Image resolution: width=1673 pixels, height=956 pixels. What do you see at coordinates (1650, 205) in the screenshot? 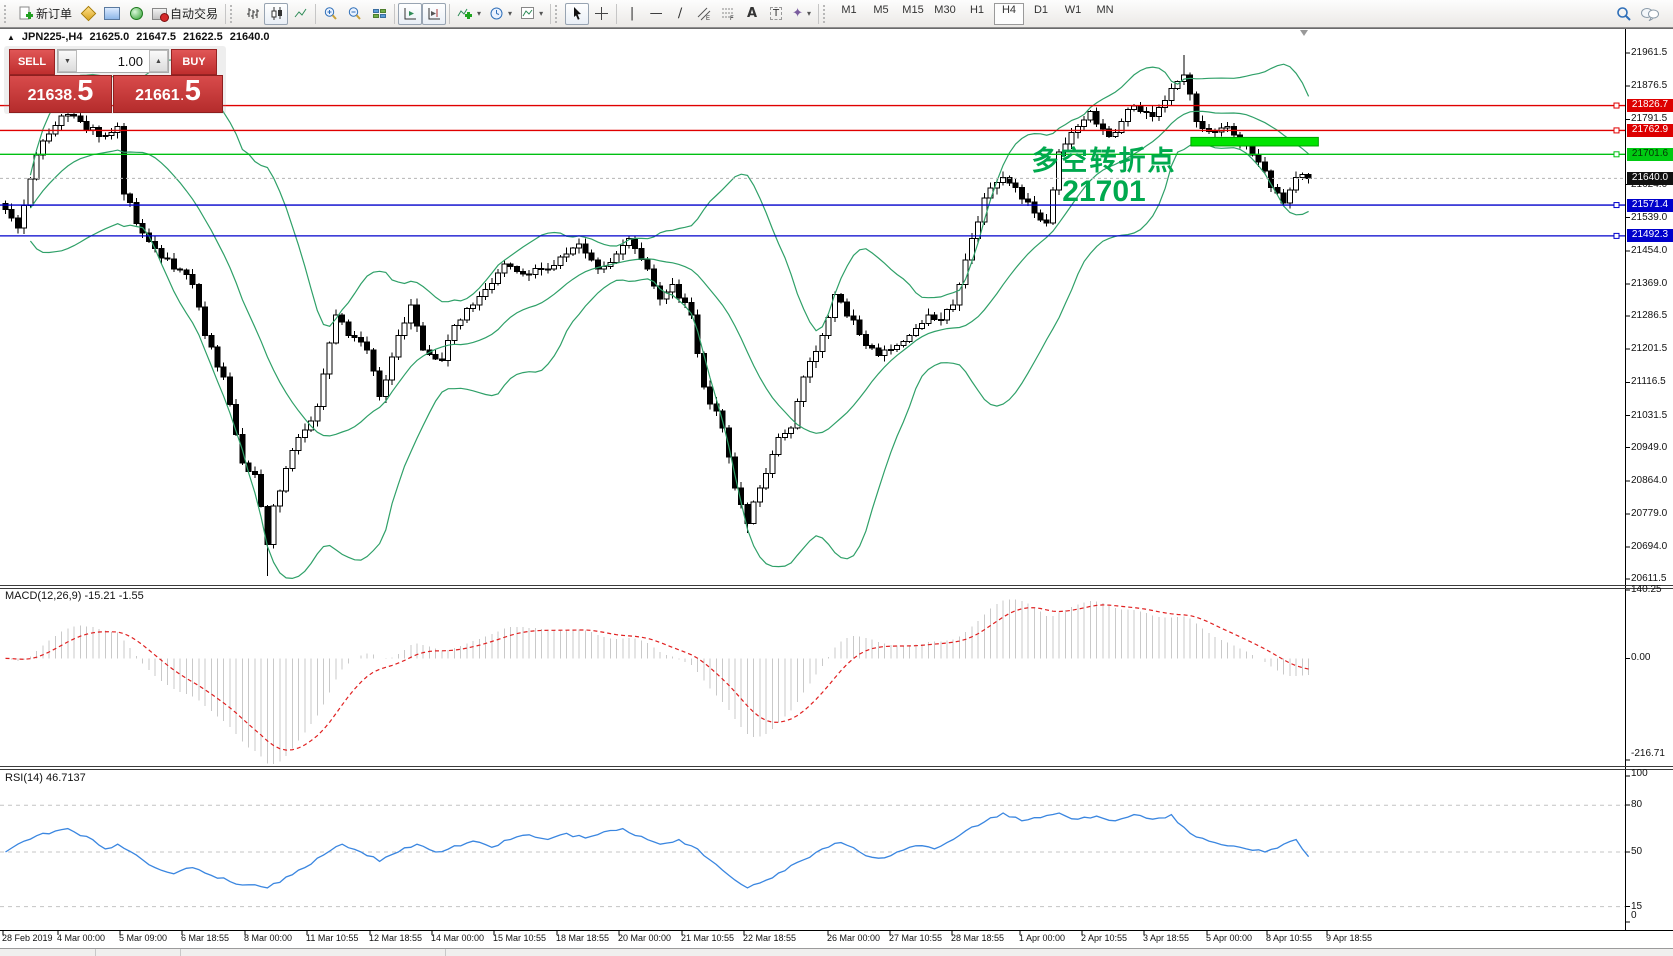
I see `price-level-badge: 21571.4` at bounding box center [1650, 205].